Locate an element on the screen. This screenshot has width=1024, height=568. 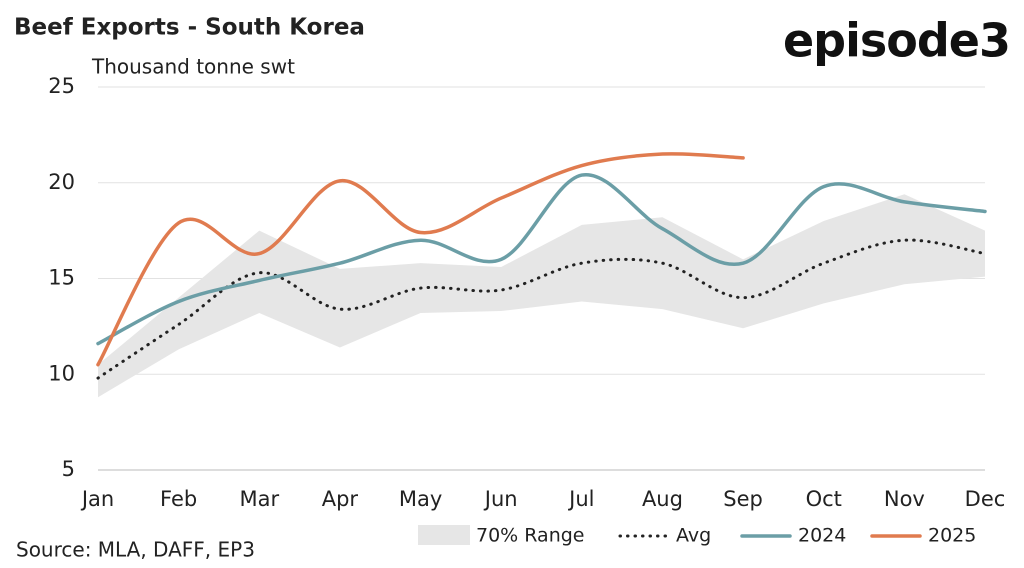
y-tick-label: 5 is located at coordinates (68, 469).